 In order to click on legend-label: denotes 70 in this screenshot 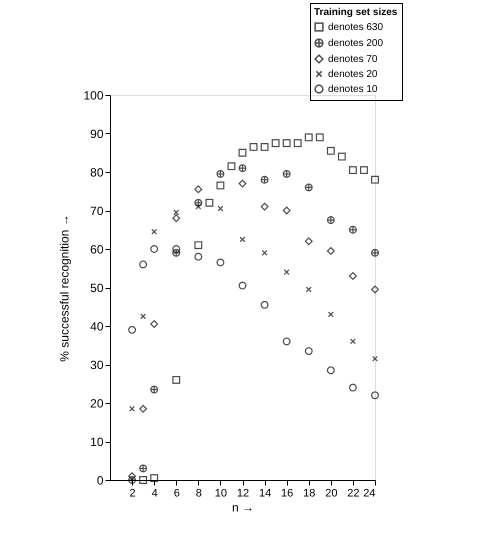, I will do `click(353, 59)`.